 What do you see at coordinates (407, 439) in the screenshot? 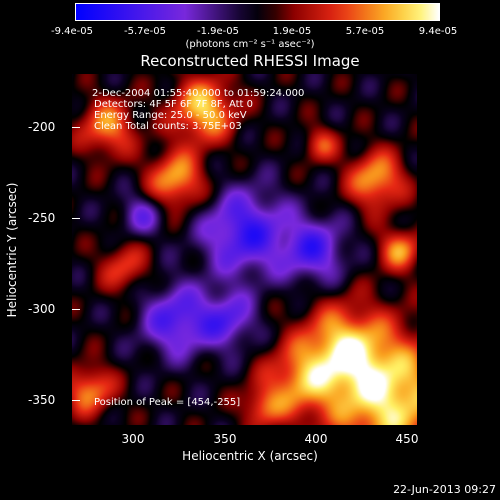
I see `x-tick: 450` at bounding box center [407, 439].